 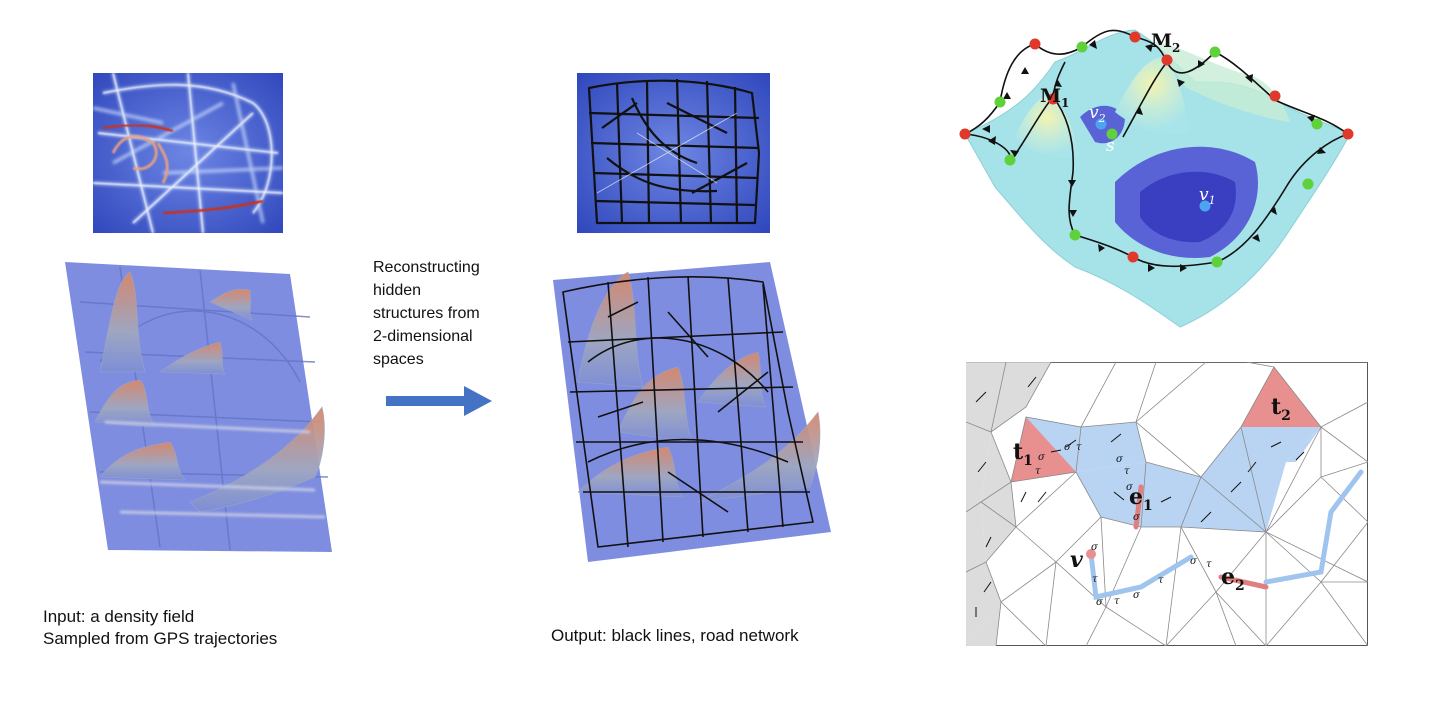 What do you see at coordinates (1038, 471) in the screenshot?
I see `tau-0-label: τ` at bounding box center [1038, 471].